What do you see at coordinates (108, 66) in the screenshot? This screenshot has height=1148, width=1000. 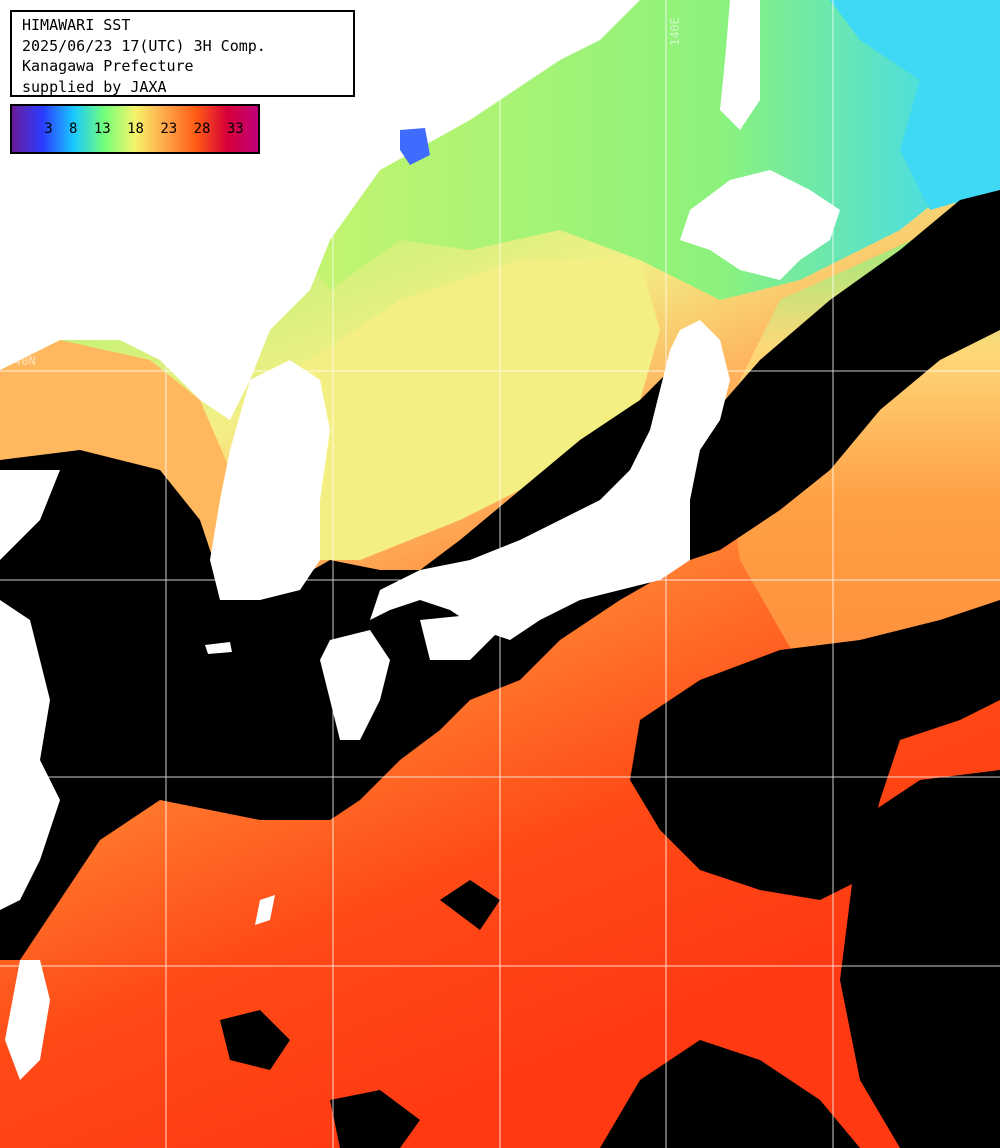 I see `info-region: Kanagawa Prefecture` at bounding box center [108, 66].